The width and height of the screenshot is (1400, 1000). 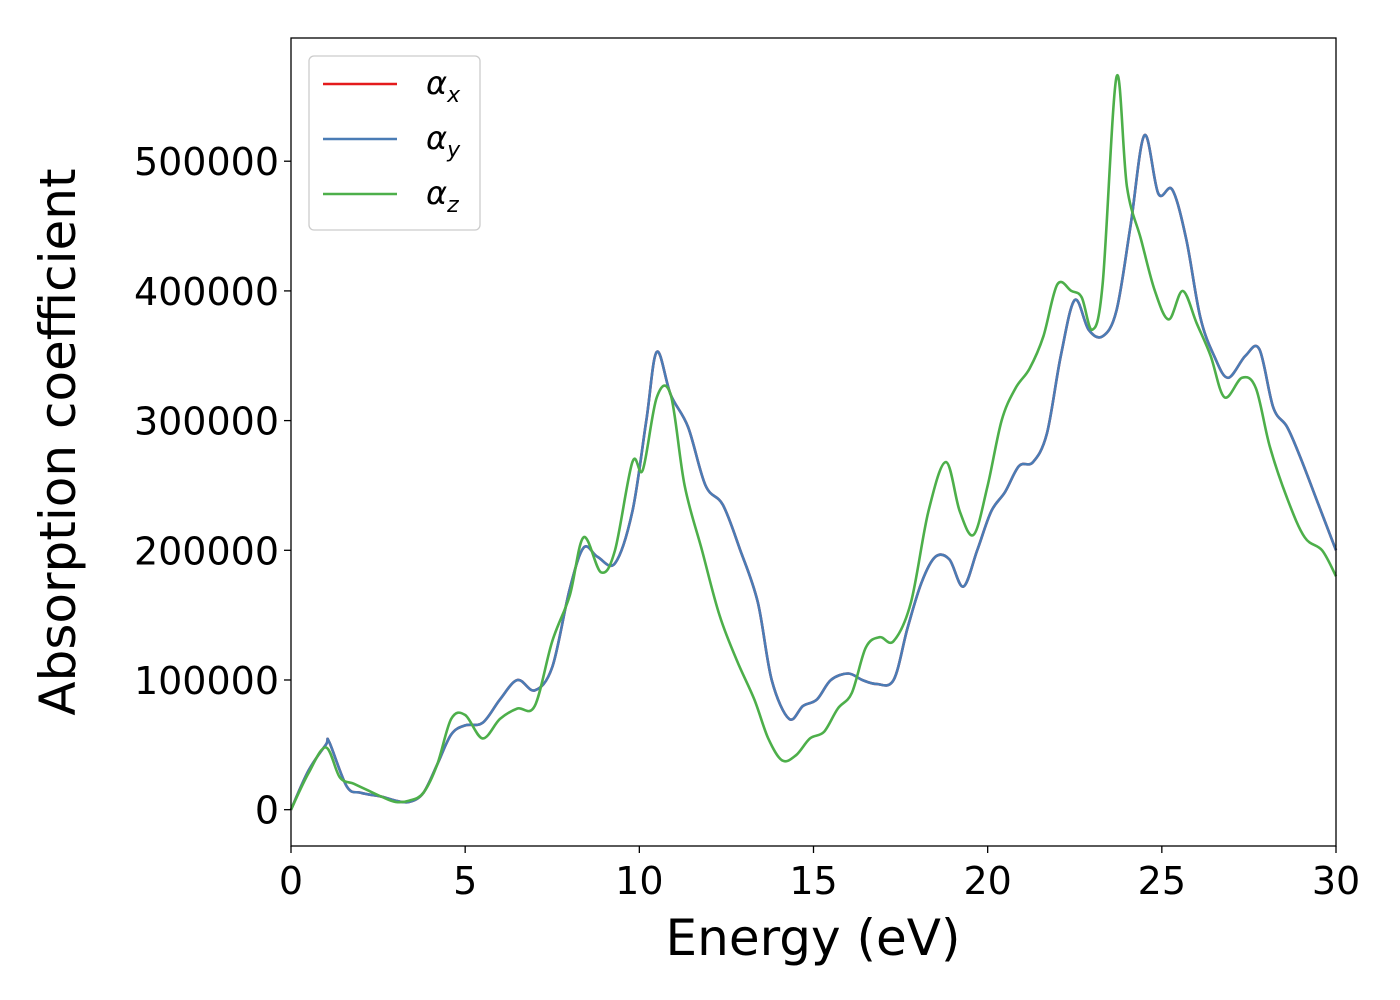 I want to click on legend-label-alpha-y: αy, so click(x=443, y=141).